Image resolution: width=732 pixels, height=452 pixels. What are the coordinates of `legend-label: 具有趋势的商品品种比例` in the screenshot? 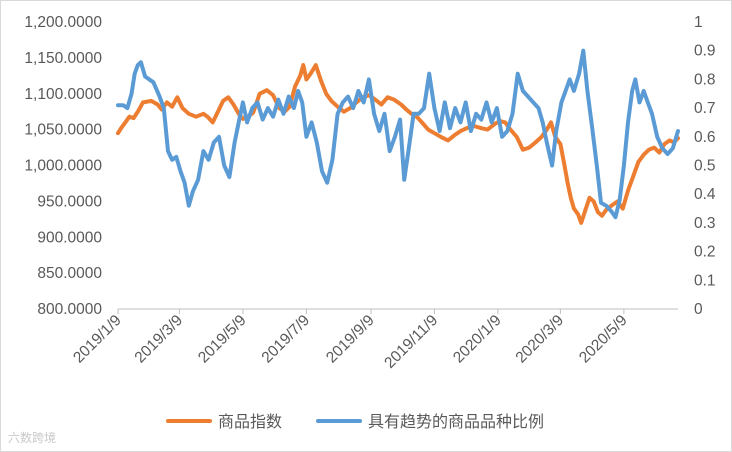 It's located at (456, 422).